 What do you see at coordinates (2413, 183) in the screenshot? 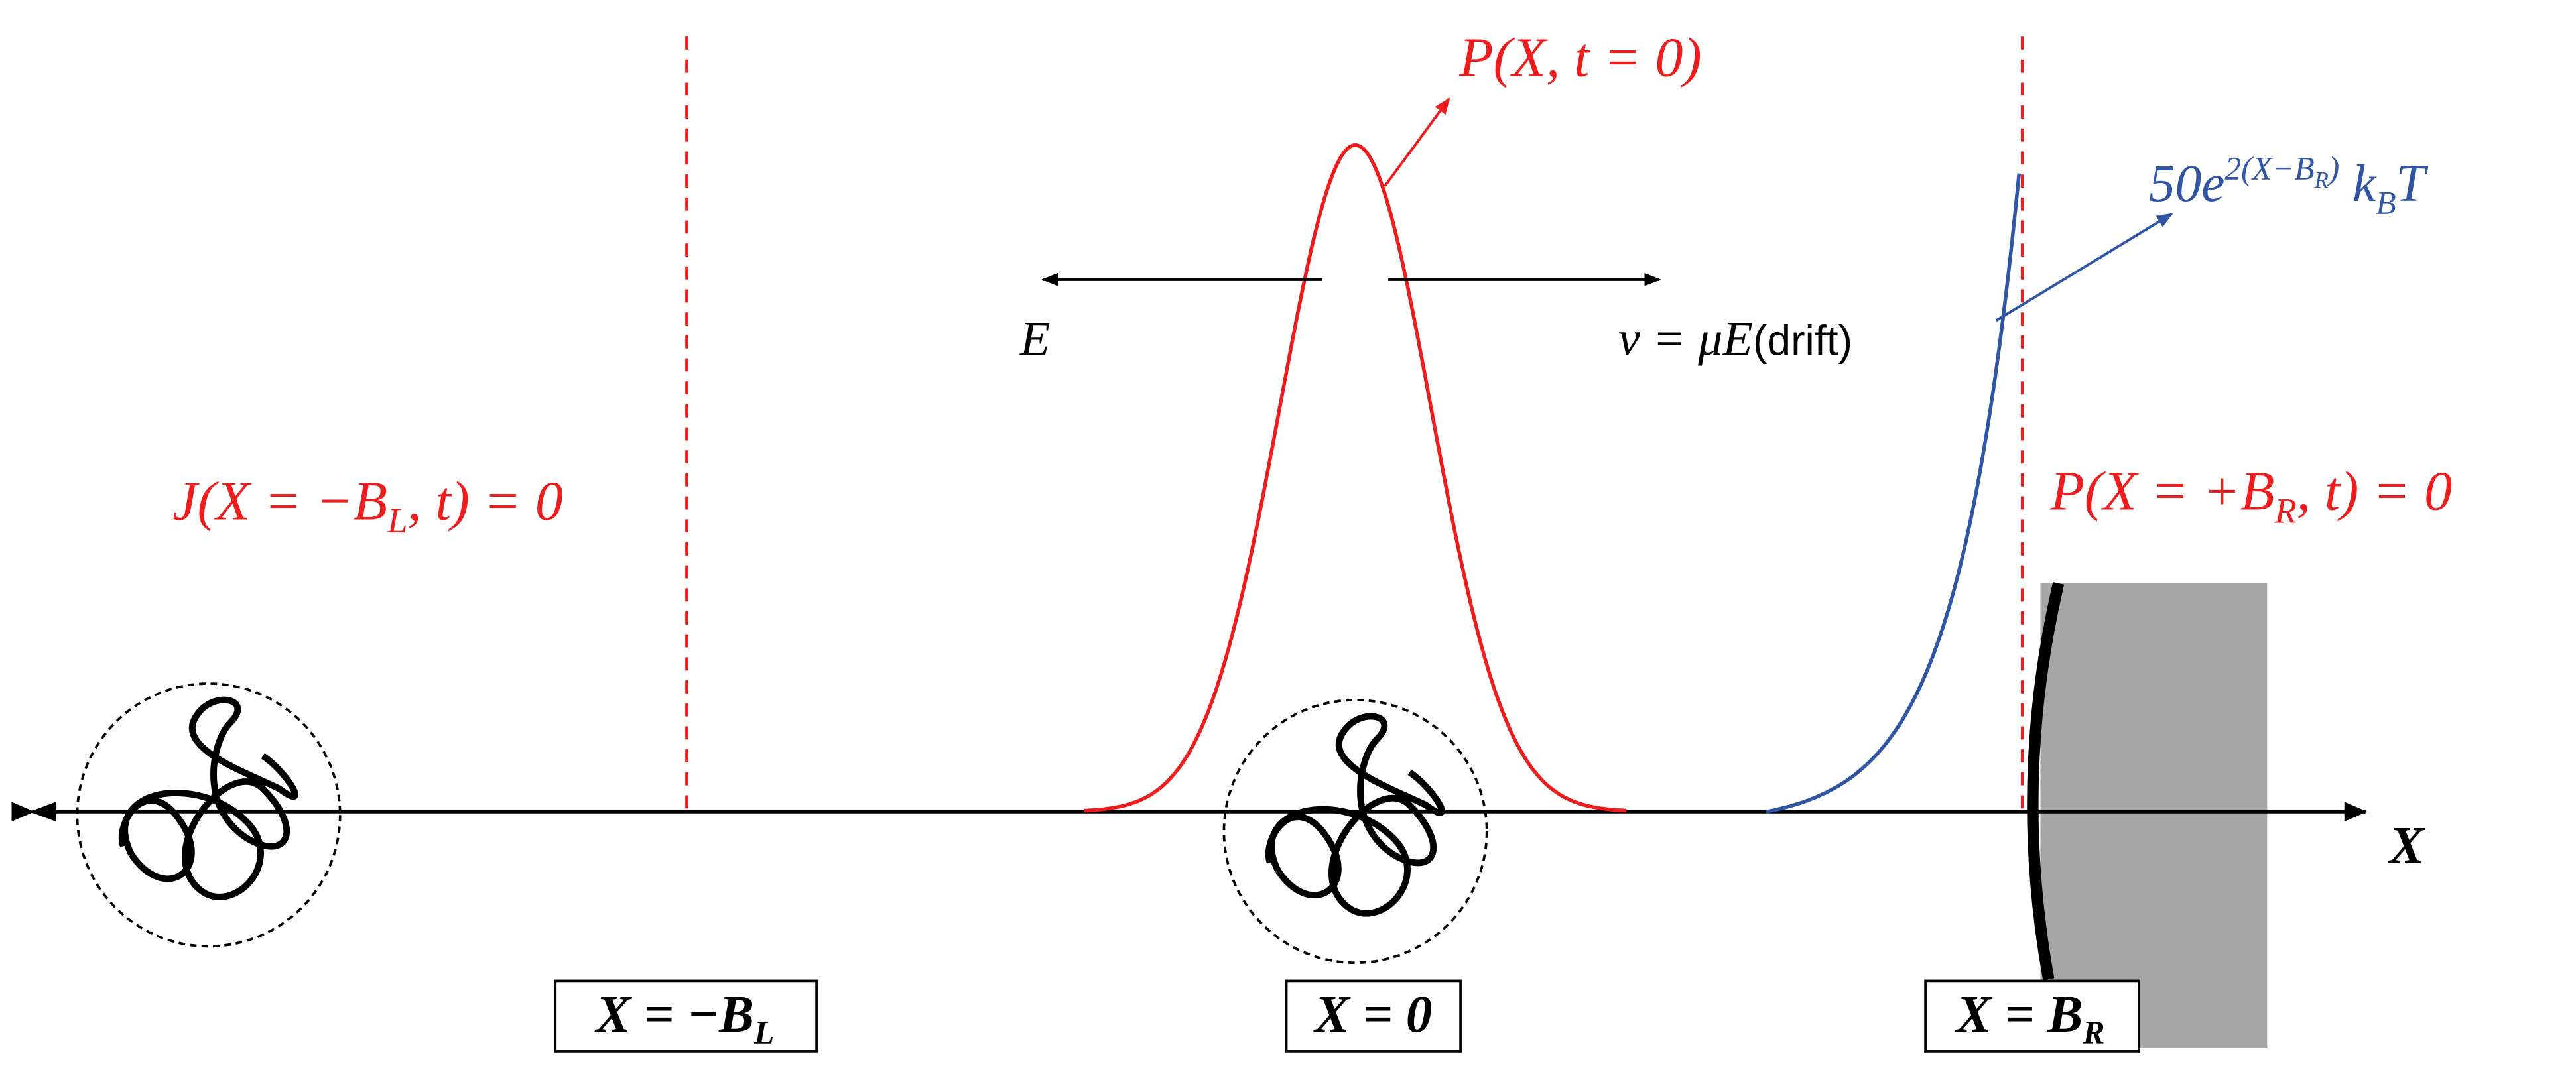
I see `potential-t: T` at bounding box center [2413, 183].